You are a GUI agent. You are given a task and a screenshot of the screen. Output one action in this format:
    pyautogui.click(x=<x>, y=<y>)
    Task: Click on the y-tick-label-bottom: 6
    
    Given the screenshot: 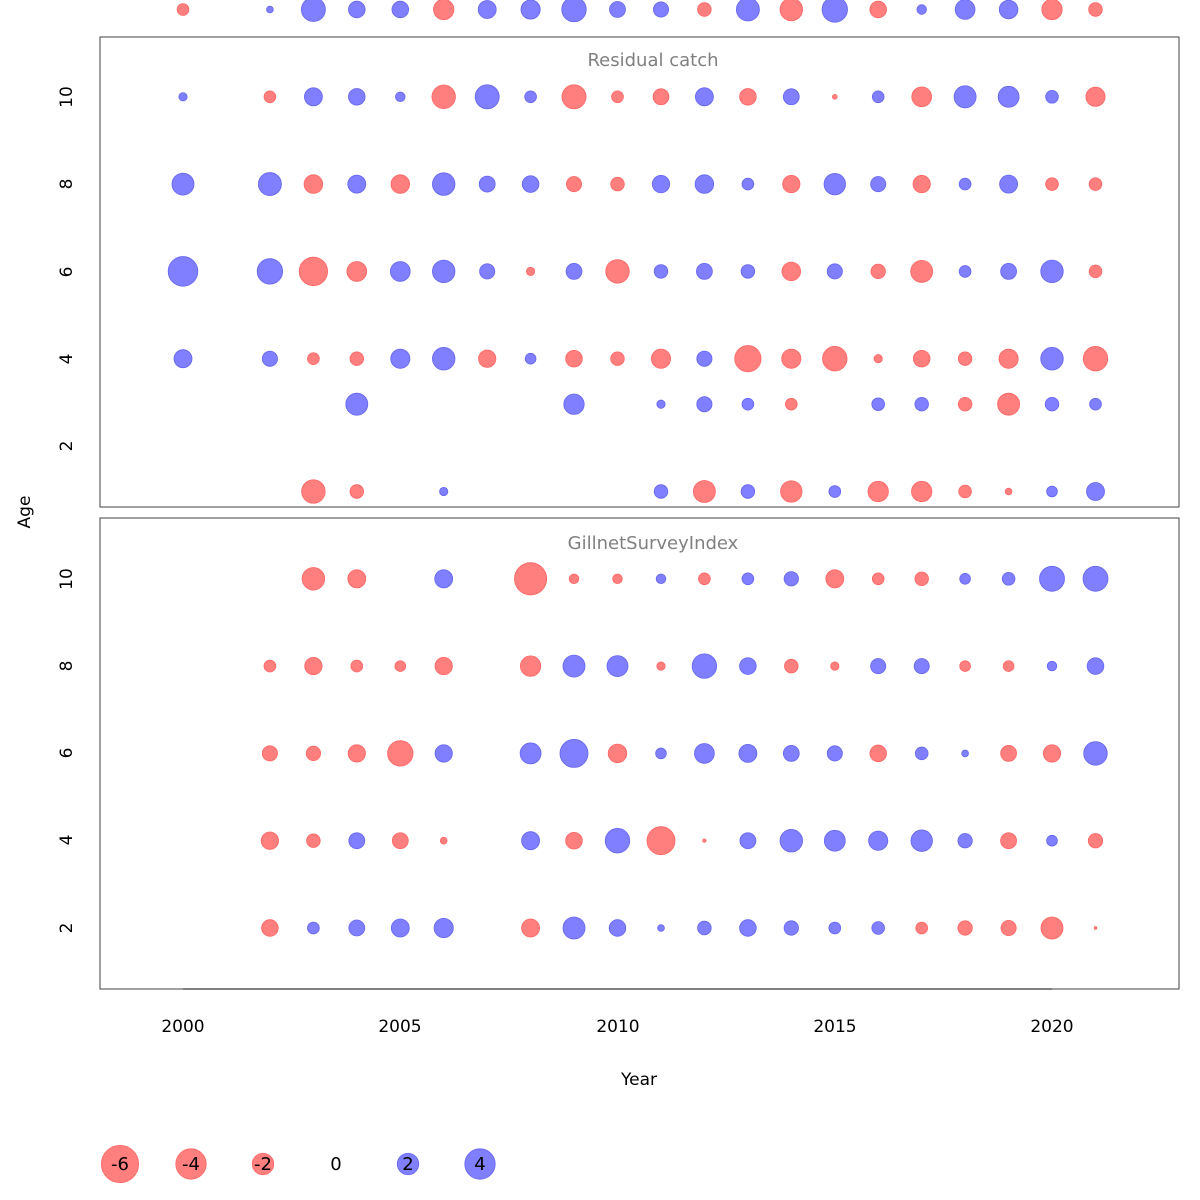 What is the action you would take?
    pyautogui.click(x=67, y=753)
    